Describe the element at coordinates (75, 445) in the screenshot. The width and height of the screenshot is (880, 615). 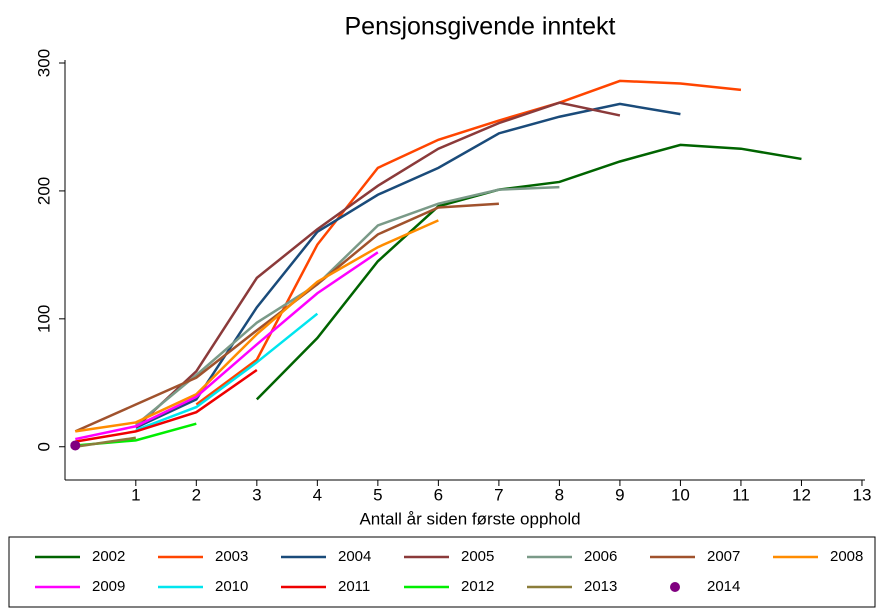
I see `marker` at that location.